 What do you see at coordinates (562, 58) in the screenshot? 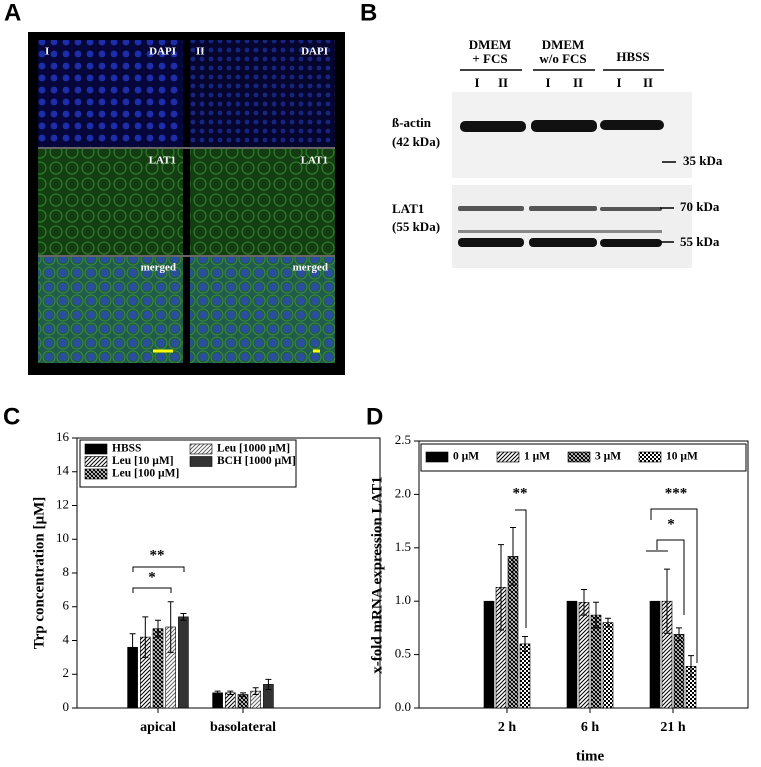
I see `condition-label: w/o FCS` at bounding box center [562, 58].